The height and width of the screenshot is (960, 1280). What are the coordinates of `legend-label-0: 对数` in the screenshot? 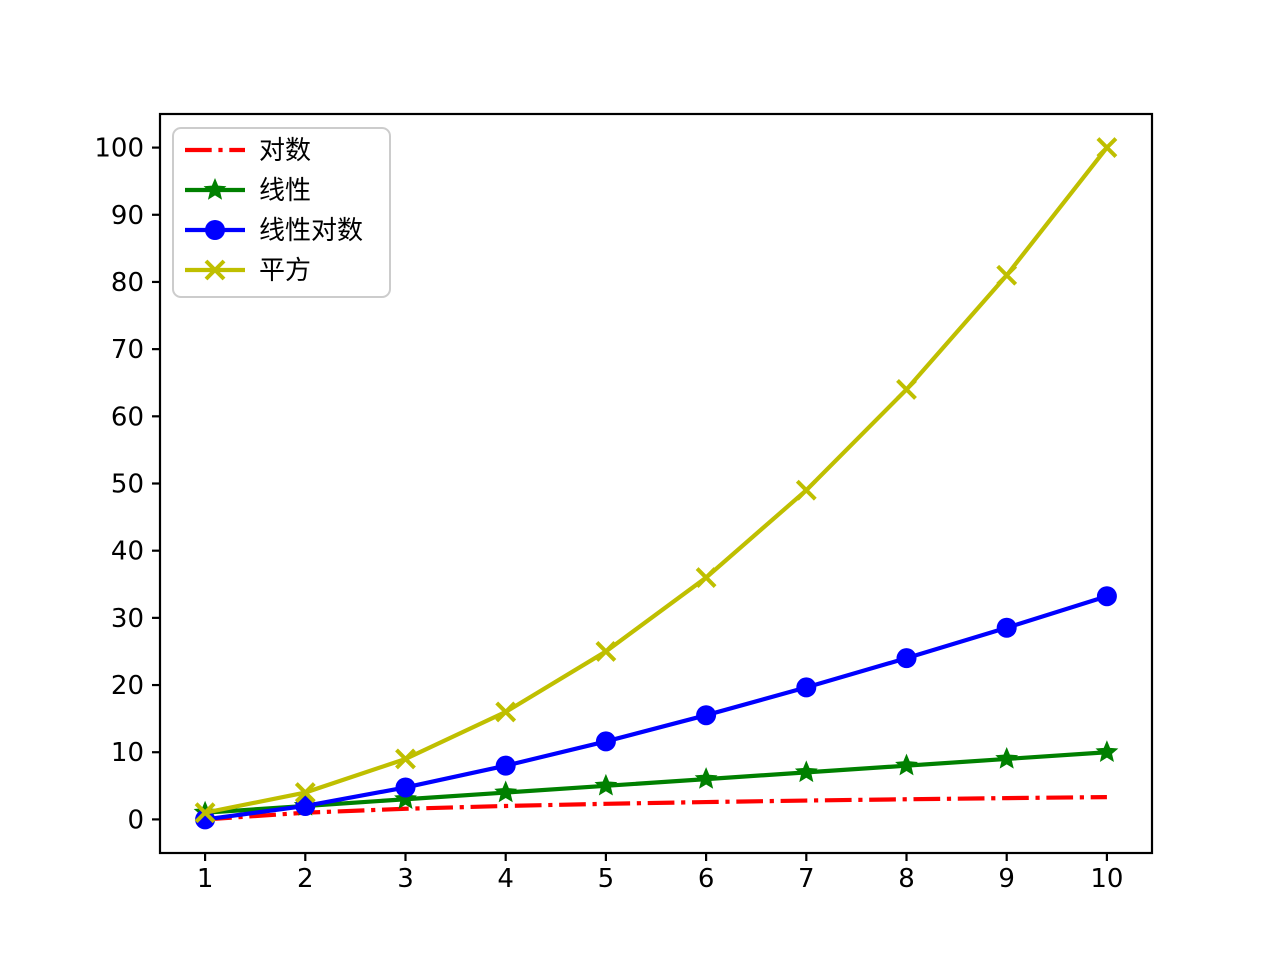 It's located at (285, 151).